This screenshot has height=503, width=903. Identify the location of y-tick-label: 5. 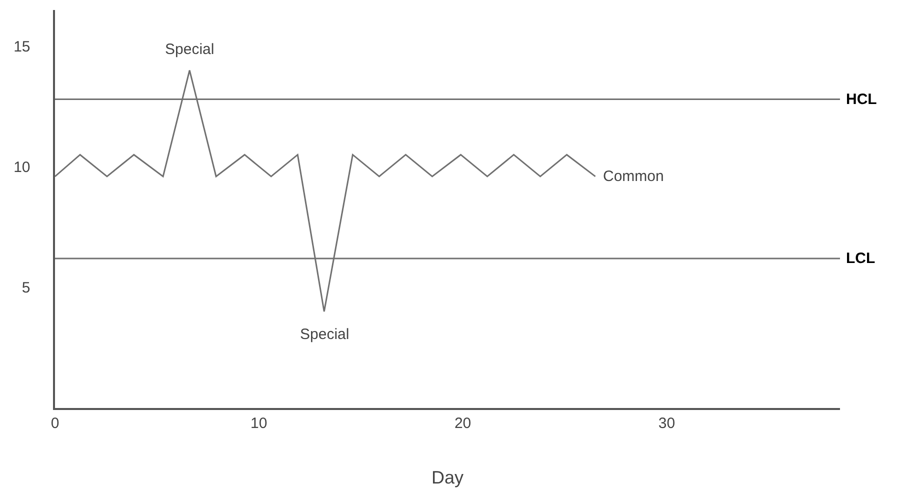
(26, 288).